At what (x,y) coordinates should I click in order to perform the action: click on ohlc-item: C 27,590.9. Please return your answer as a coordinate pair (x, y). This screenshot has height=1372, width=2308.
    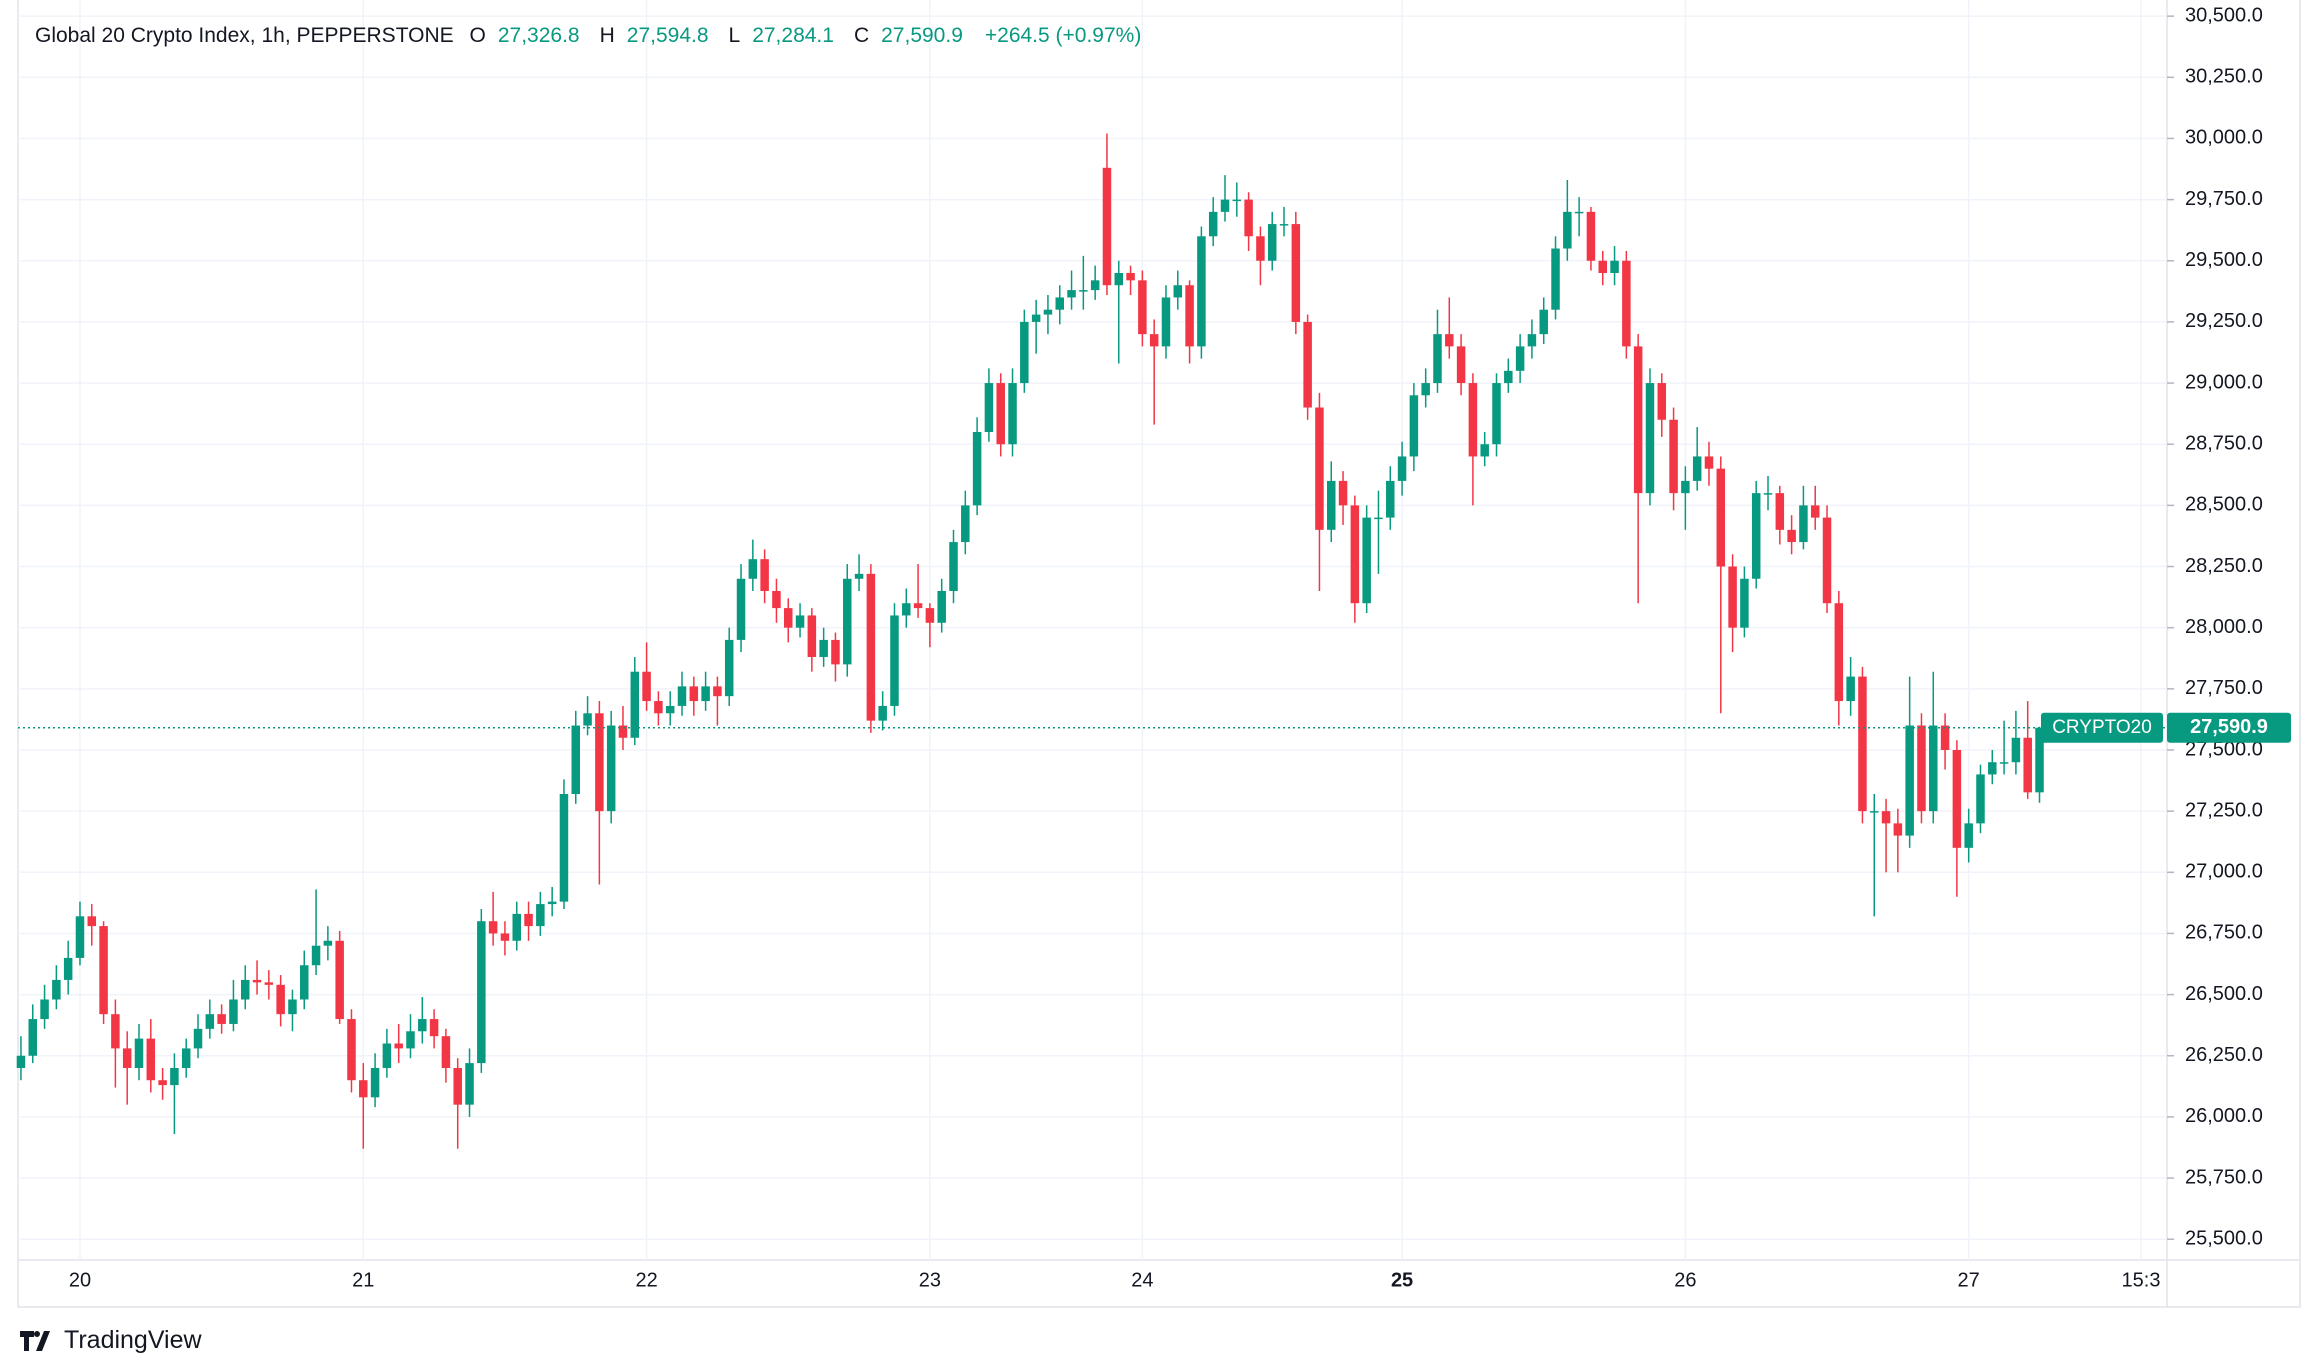
    Looking at the image, I should click on (913, 35).